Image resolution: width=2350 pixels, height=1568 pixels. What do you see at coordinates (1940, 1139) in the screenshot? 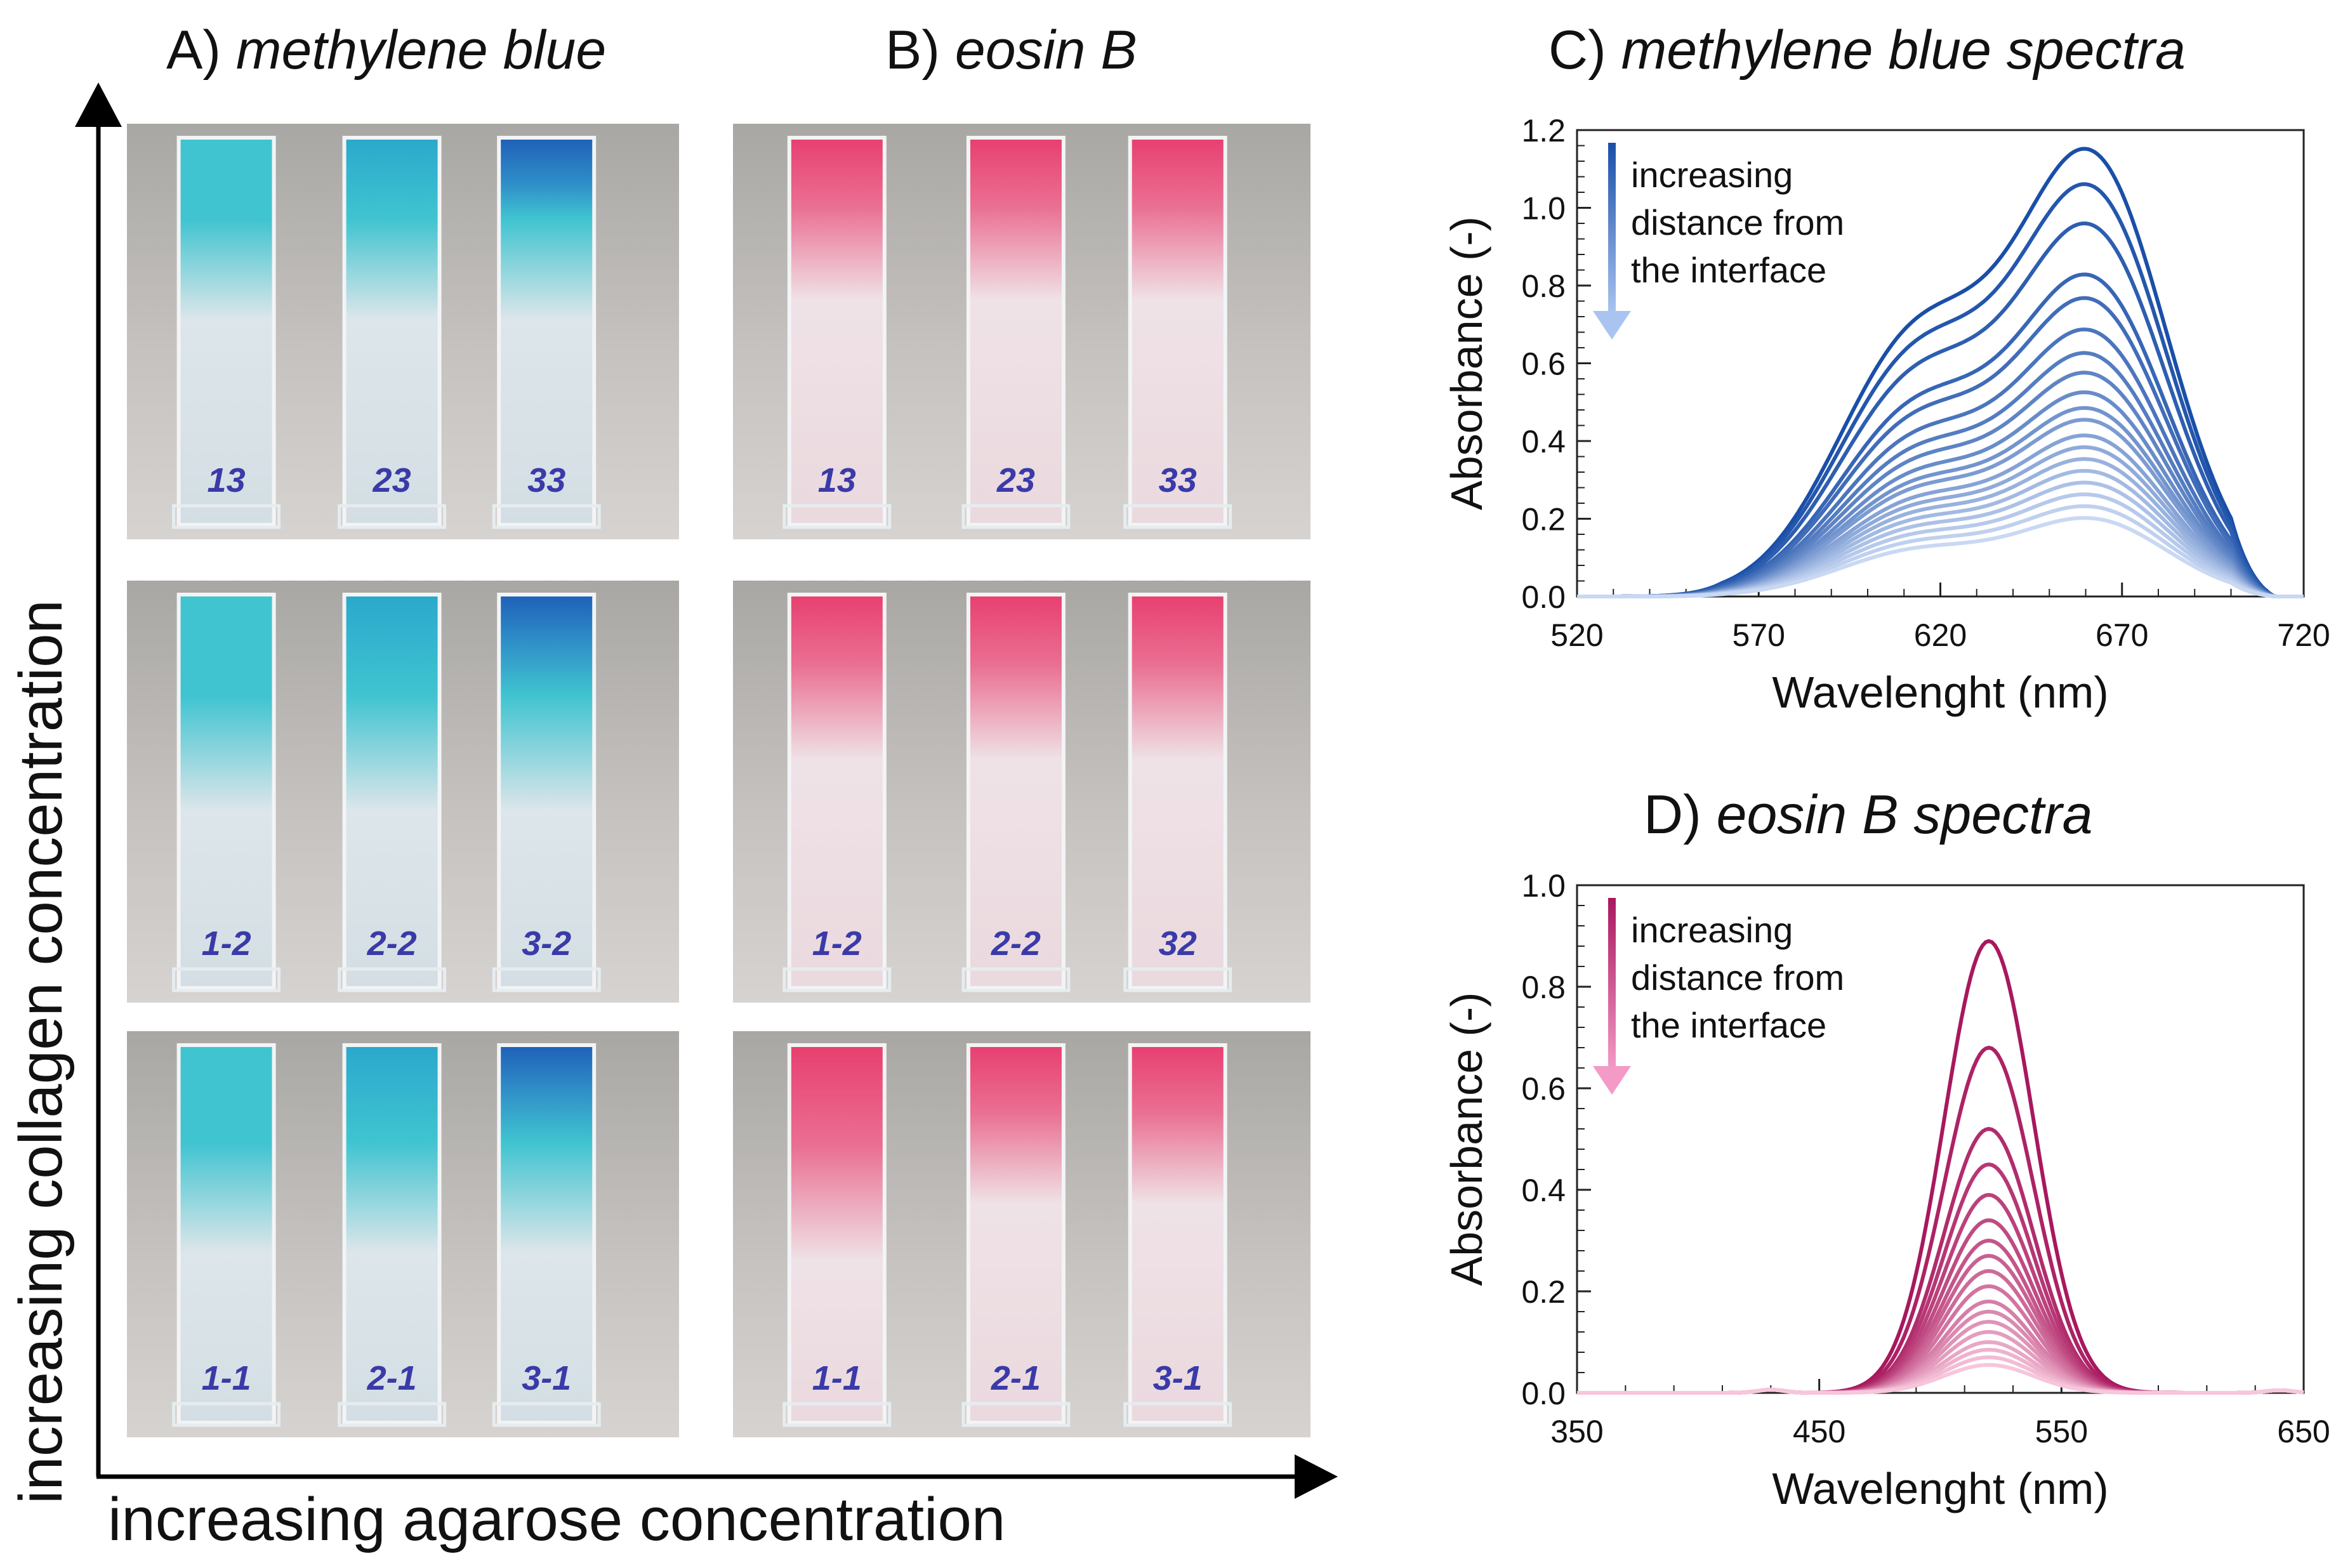
I see `plot-frame` at bounding box center [1940, 1139].